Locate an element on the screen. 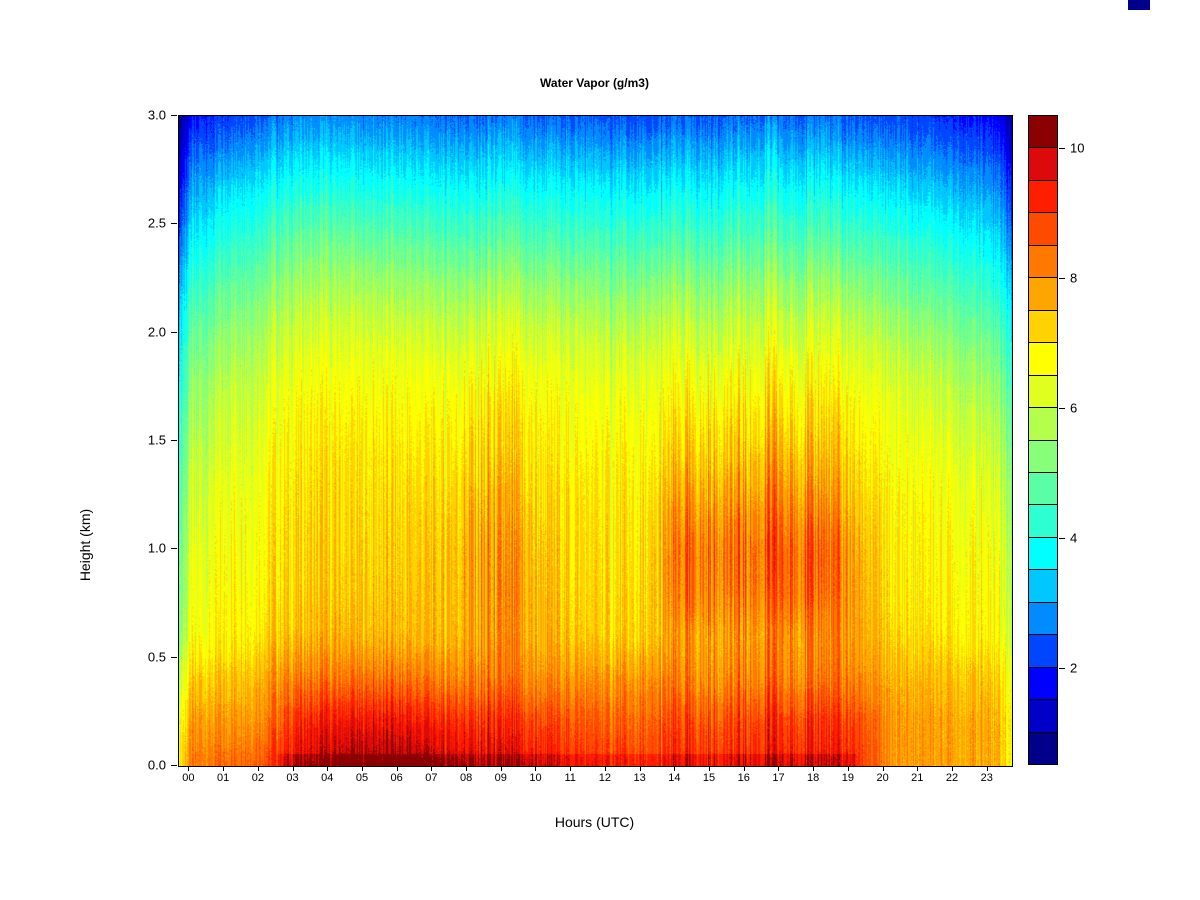  x-tick-label: 08 is located at coordinates (466, 778).